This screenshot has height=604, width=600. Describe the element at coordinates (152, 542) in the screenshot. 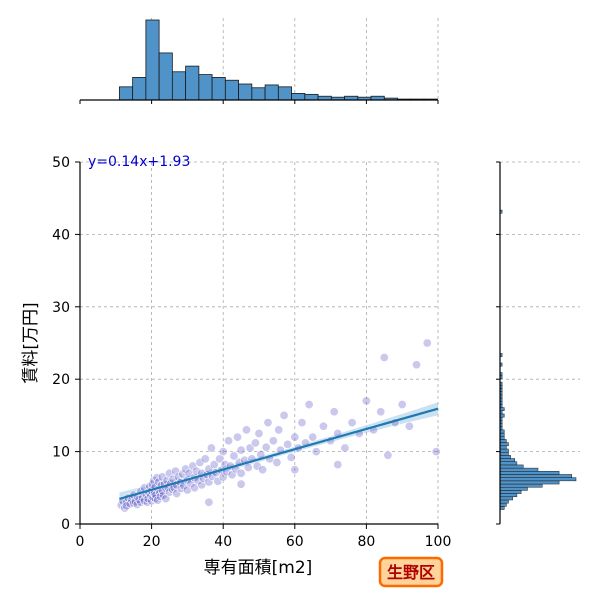

I see `x-tick-label: 20` at that location.